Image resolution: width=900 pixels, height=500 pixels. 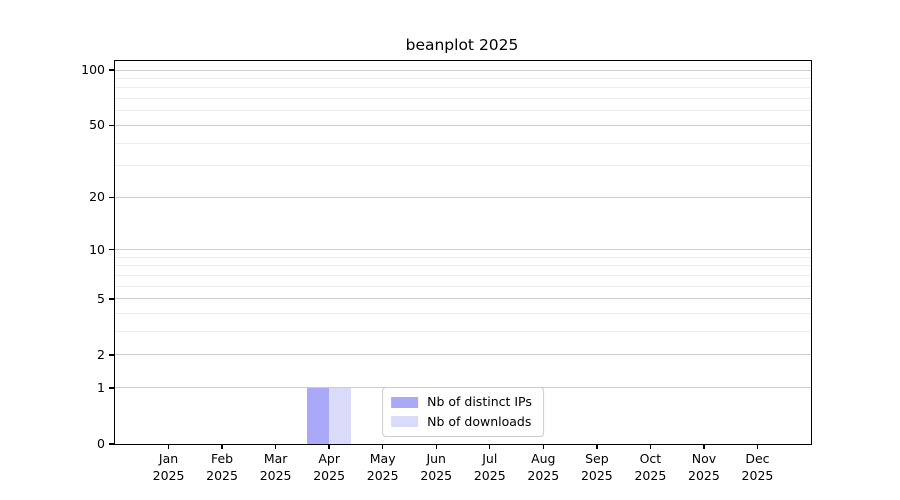 I want to click on y-tick-label: 5, so click(x=101, y=298).